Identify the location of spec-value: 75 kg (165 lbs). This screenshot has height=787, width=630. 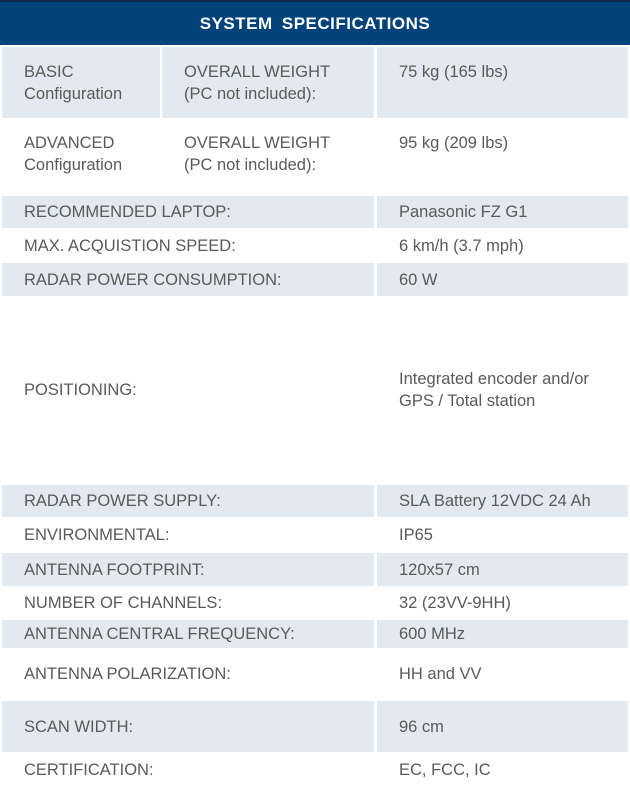
(502, 82).